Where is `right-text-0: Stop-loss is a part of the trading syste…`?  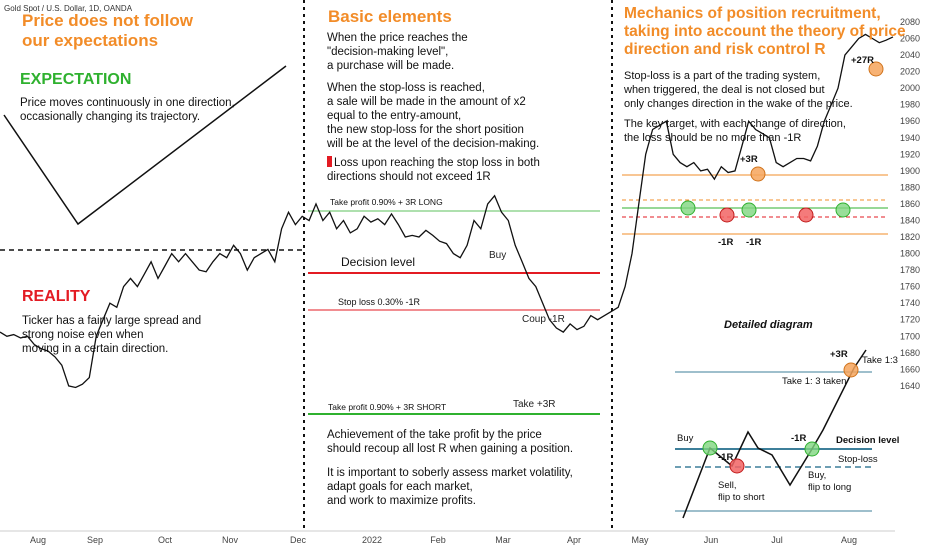 right-text-0: Stop-loss is a part of the trading syste… is located at coordinates (722, 76).